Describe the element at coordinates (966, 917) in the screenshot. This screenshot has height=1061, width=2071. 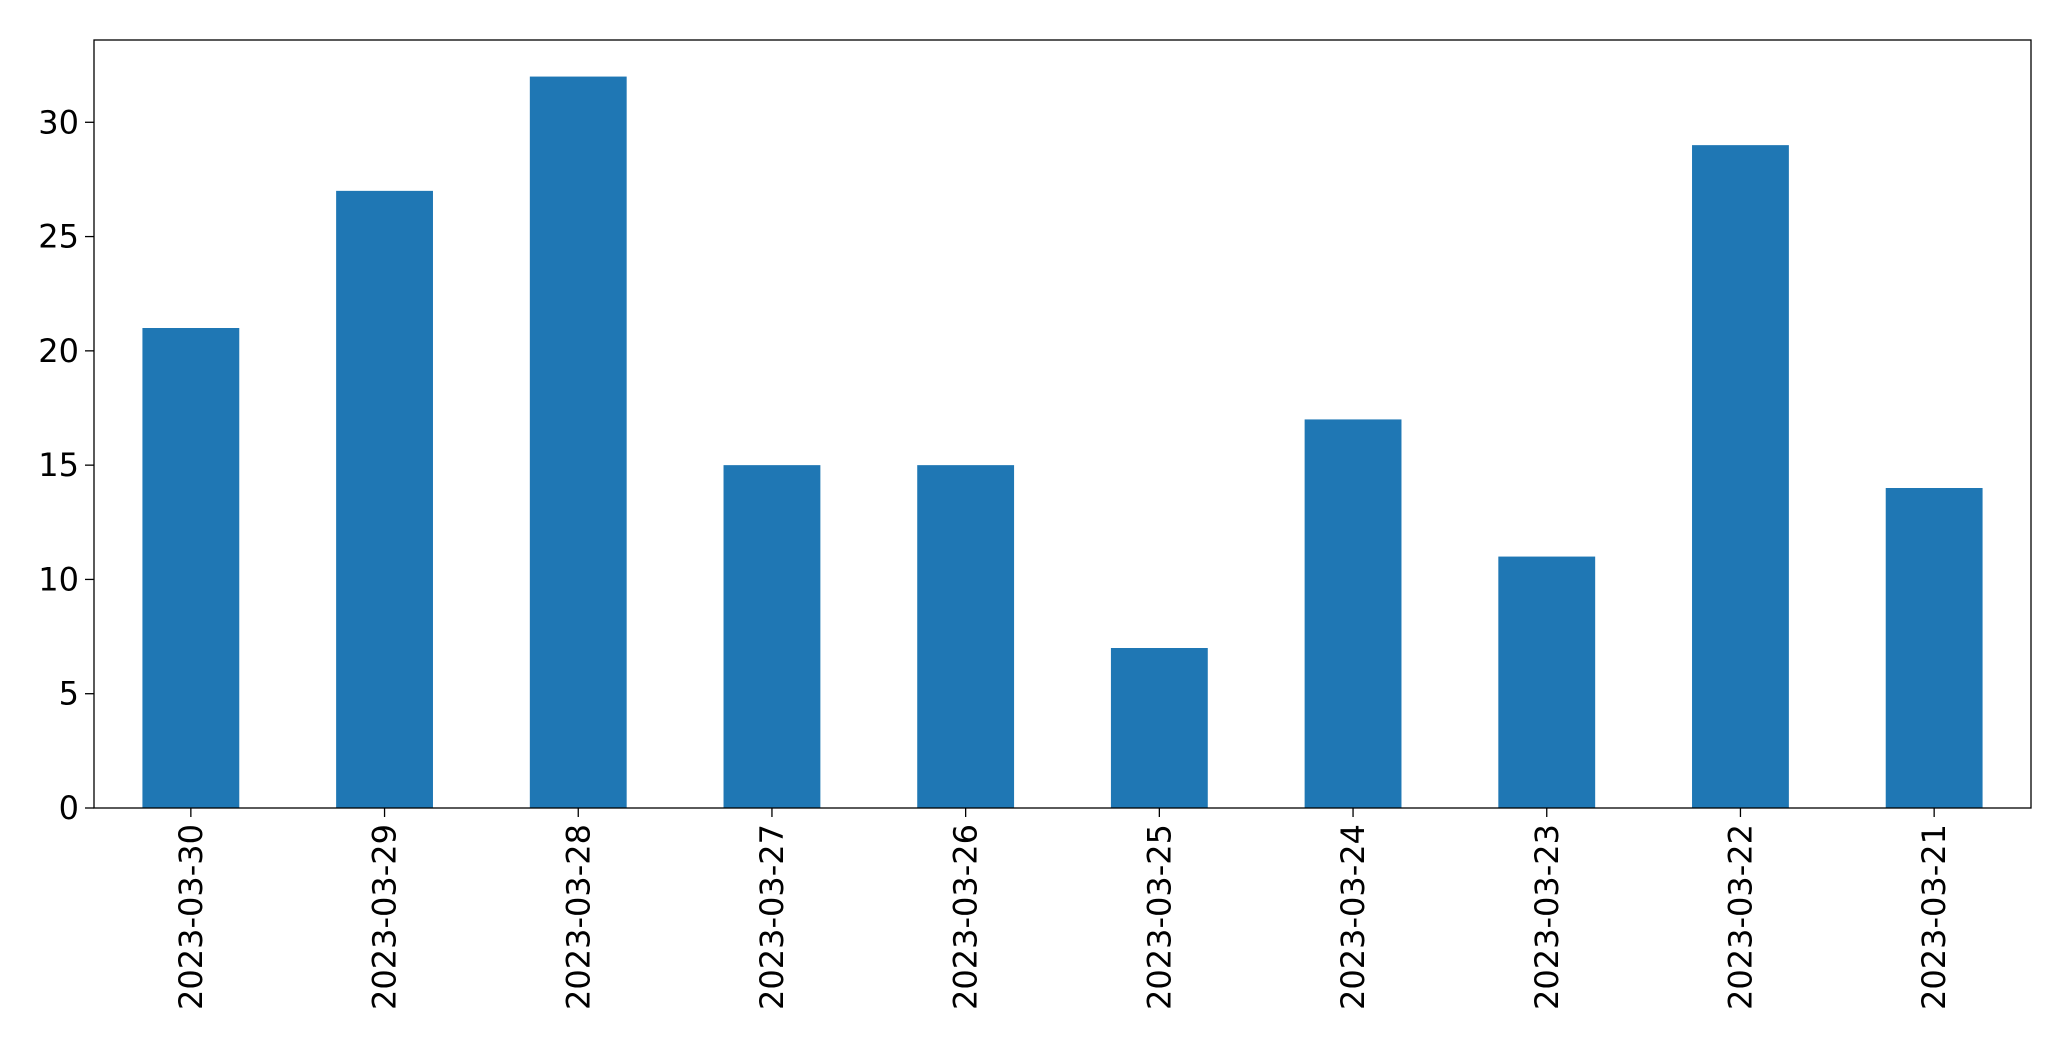
I see `x-tick-label: 2023-03-26` at that location.